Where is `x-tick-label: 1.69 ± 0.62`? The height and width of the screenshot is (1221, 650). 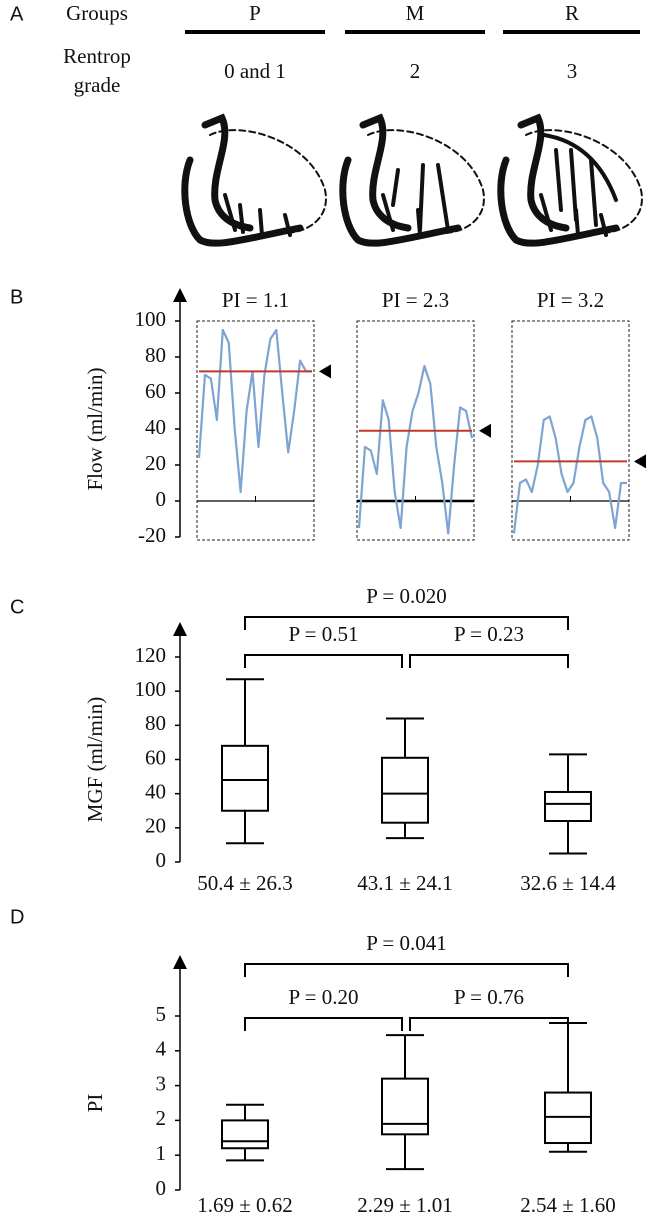 x-tick-label: 1.69 ± 0.62 is located at coordinates (245, 1205).